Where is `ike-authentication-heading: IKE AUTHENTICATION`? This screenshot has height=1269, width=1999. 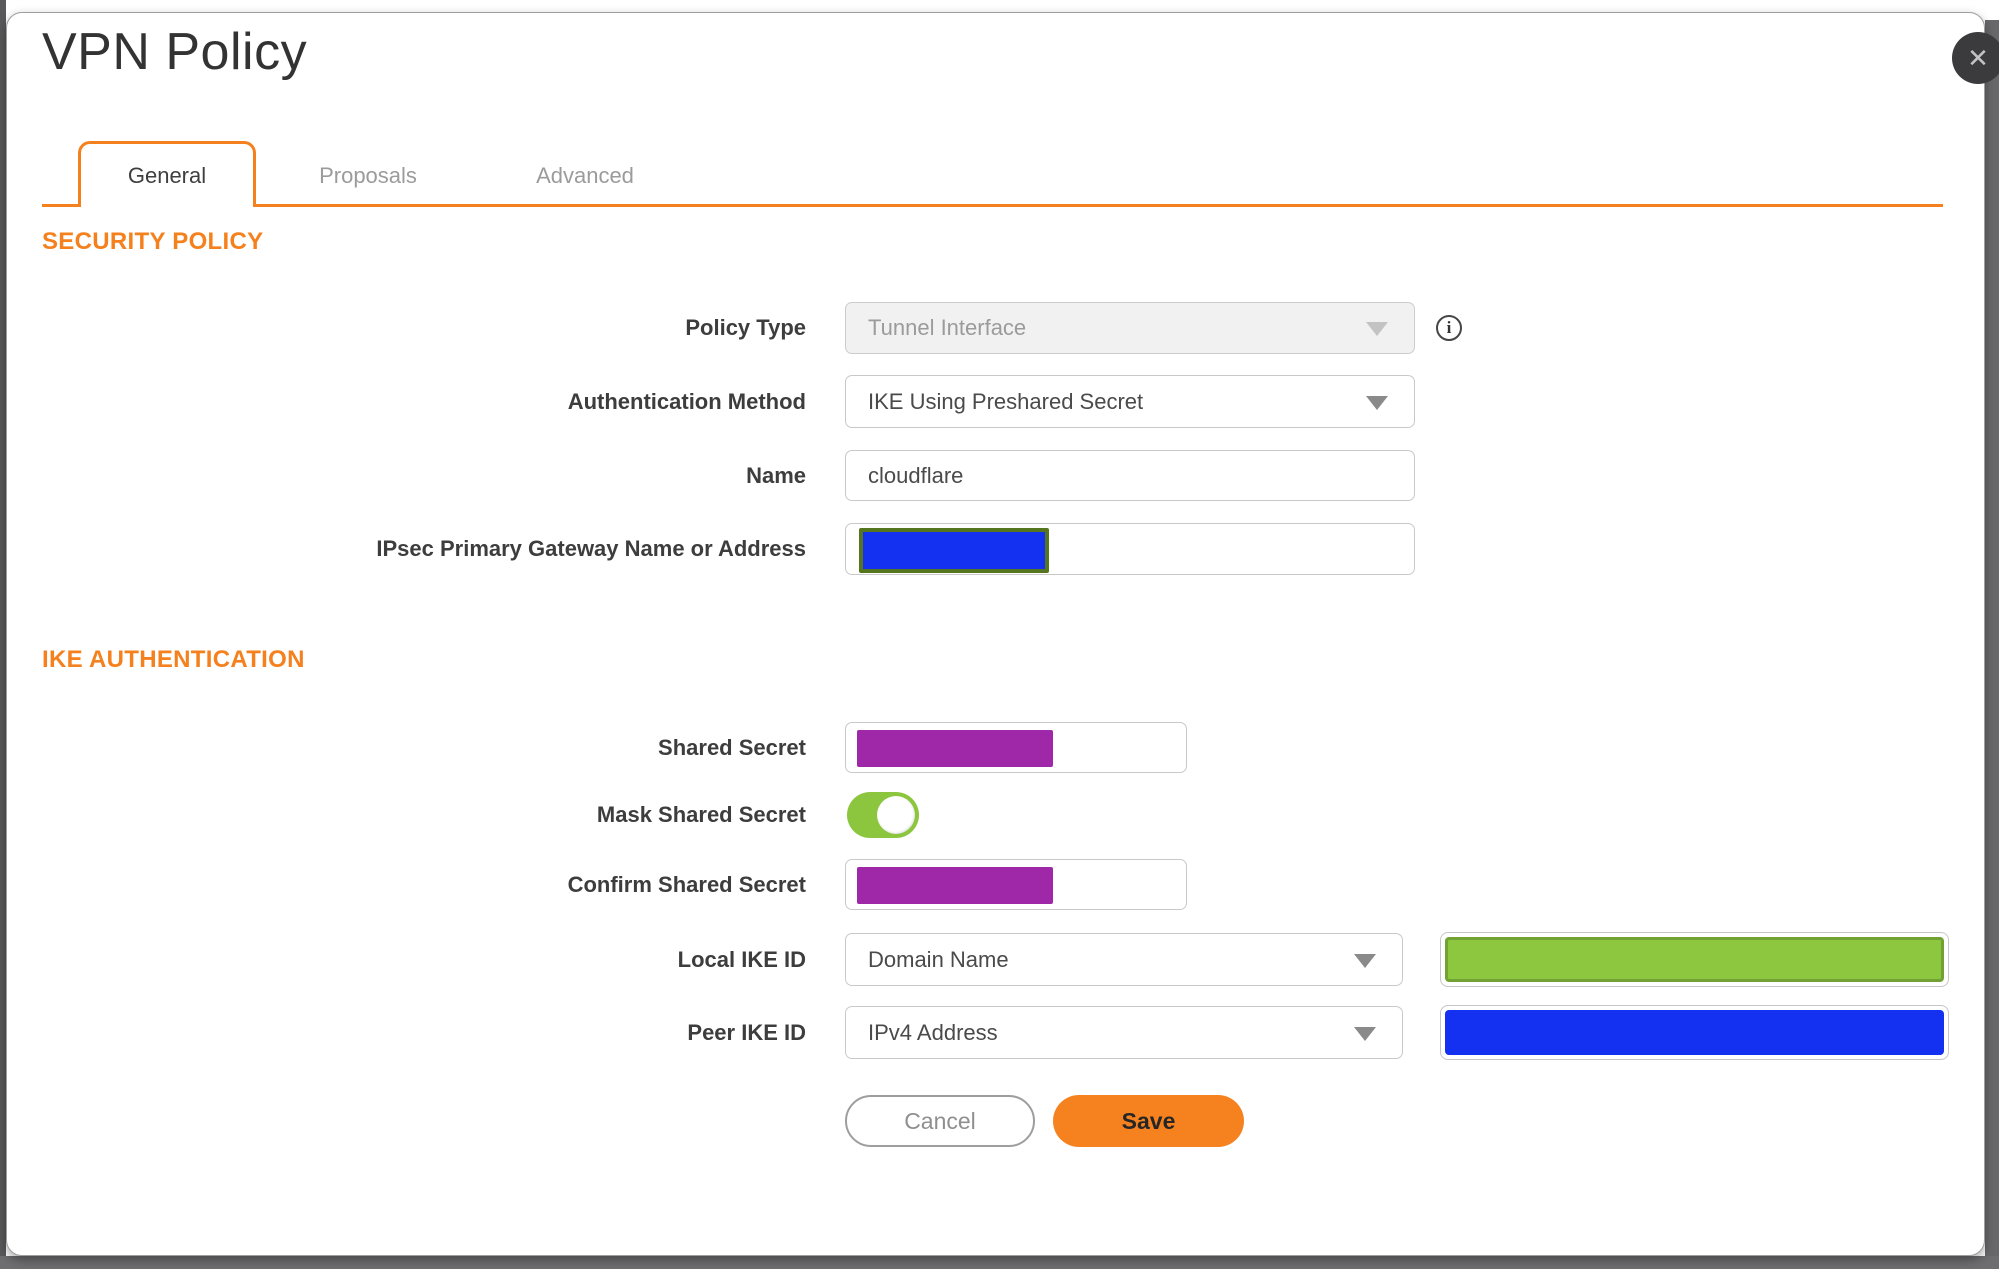 ike-authentication-heading: IKE AUTHENTICATION is located at coordinates (173, 659).